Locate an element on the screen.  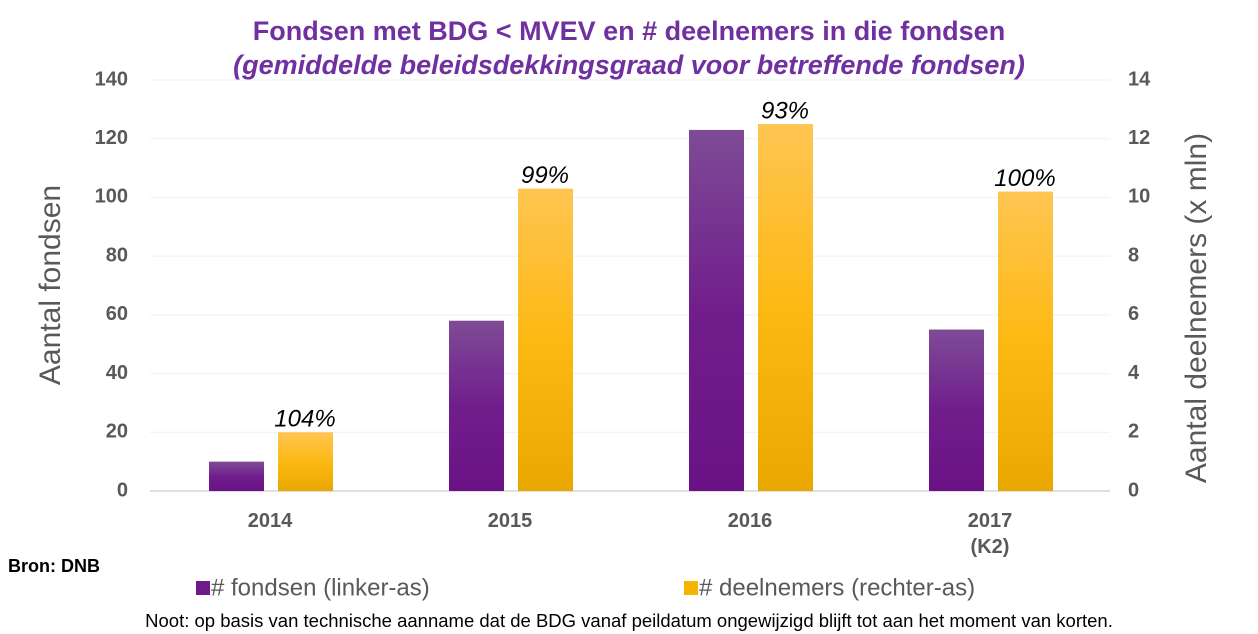
y2-tick-label: 6 is located at coordinates (1133, 314).